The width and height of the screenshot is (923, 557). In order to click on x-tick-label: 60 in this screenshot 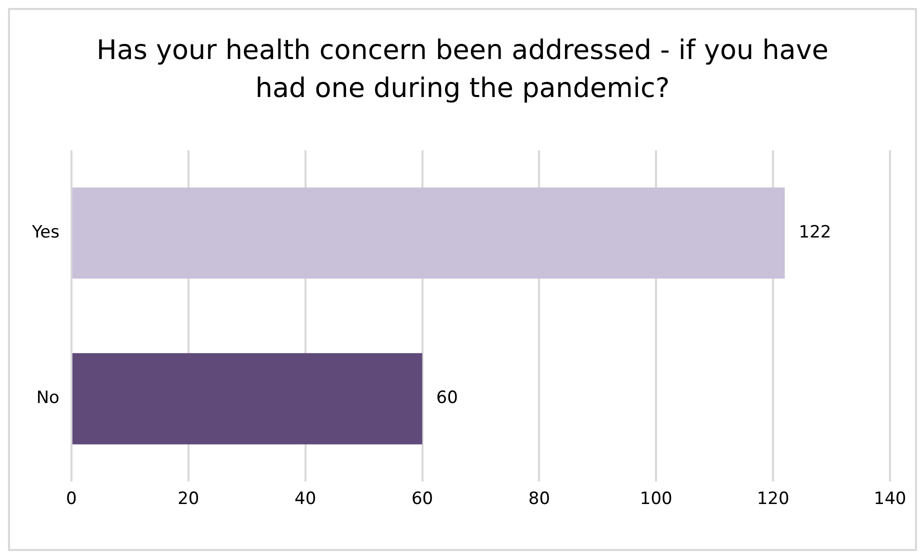, I will do `click(422, 499)`.